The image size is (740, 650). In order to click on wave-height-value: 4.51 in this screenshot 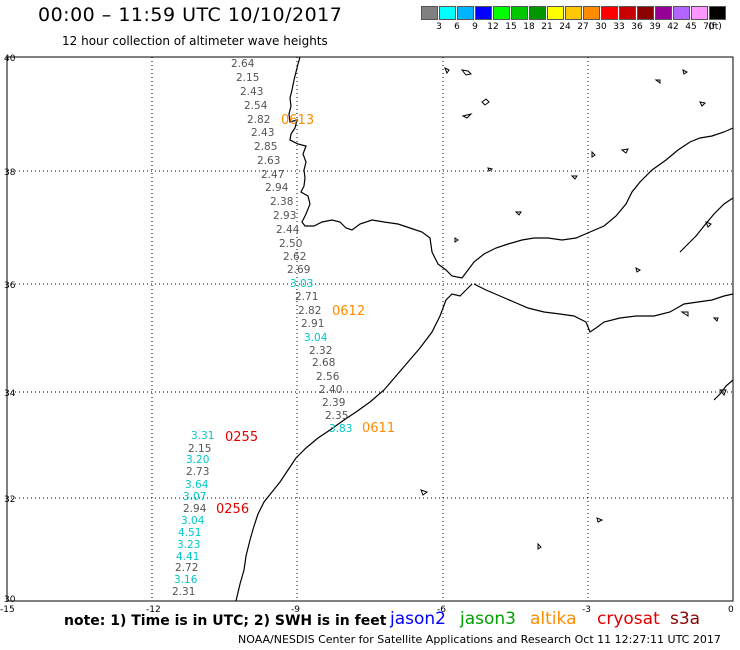, I will do `click(189, 533)`.